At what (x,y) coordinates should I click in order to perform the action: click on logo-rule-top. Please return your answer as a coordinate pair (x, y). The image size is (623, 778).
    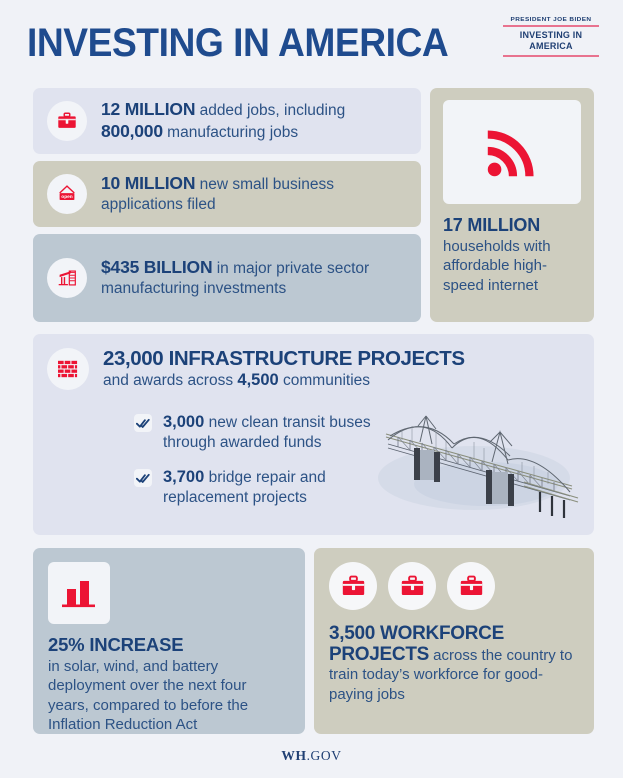
    Looking at the image, I should click on (551, 26).